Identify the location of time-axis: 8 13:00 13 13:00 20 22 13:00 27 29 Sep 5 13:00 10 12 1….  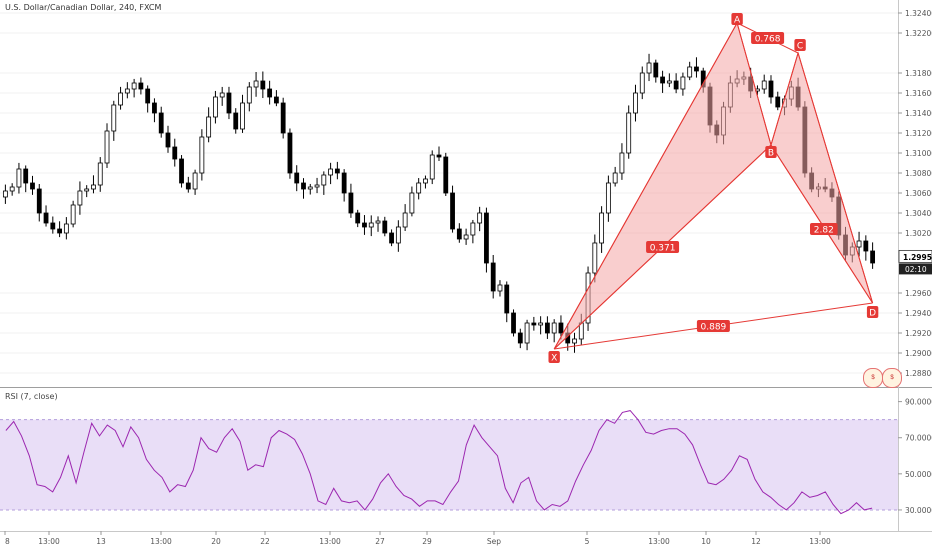
(417, 538).